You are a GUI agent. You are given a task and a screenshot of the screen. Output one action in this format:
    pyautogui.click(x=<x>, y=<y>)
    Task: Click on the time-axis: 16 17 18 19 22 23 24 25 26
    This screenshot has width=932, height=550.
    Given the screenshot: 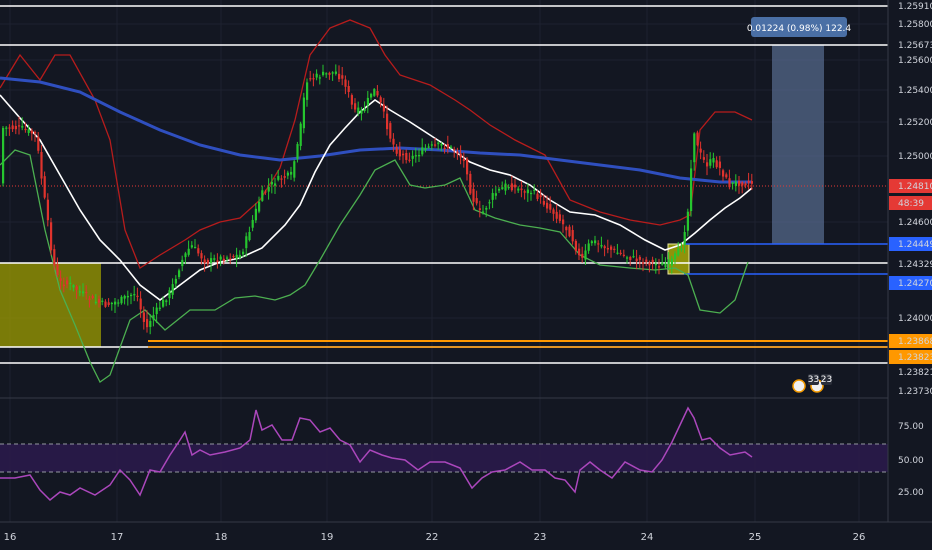 What is the action you would take?
    pyautogui.click(x=435, y=537)
    